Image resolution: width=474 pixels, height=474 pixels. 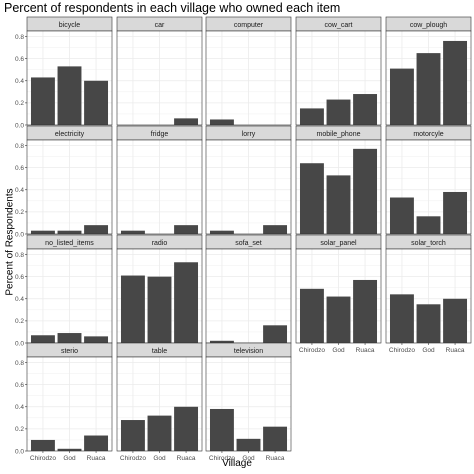 I want to click on facet-label: electricity, so click(x=70, y=134).